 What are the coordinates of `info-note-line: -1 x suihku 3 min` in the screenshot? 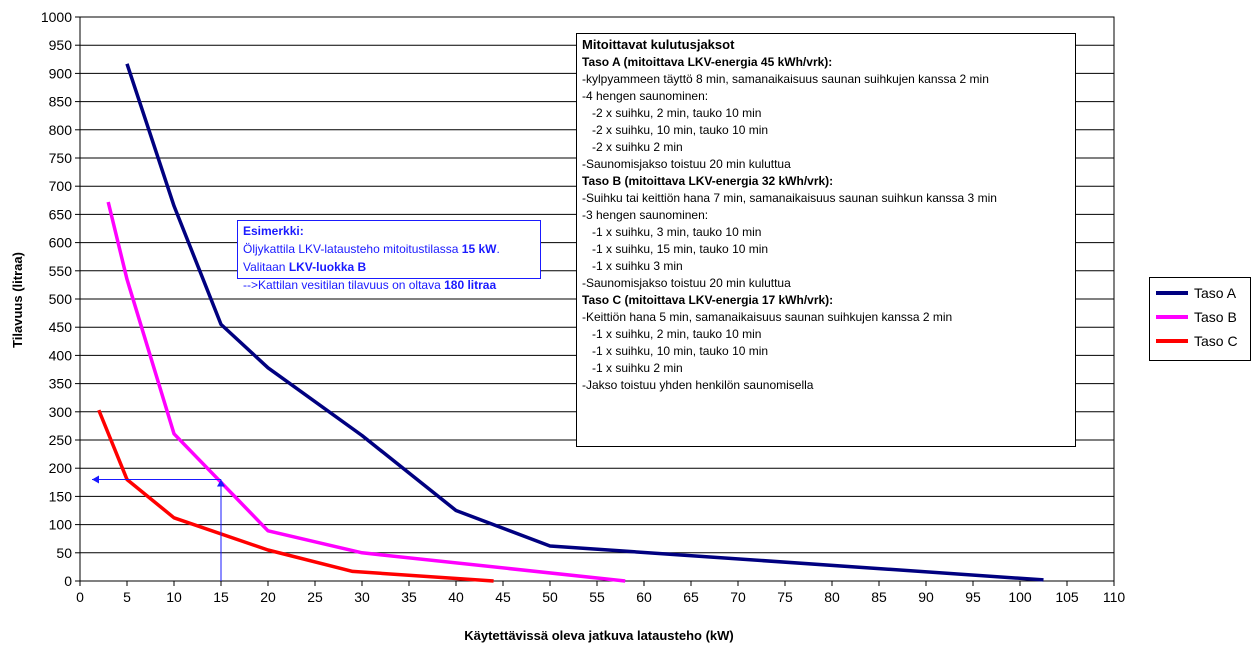 It's located at (637, 266).